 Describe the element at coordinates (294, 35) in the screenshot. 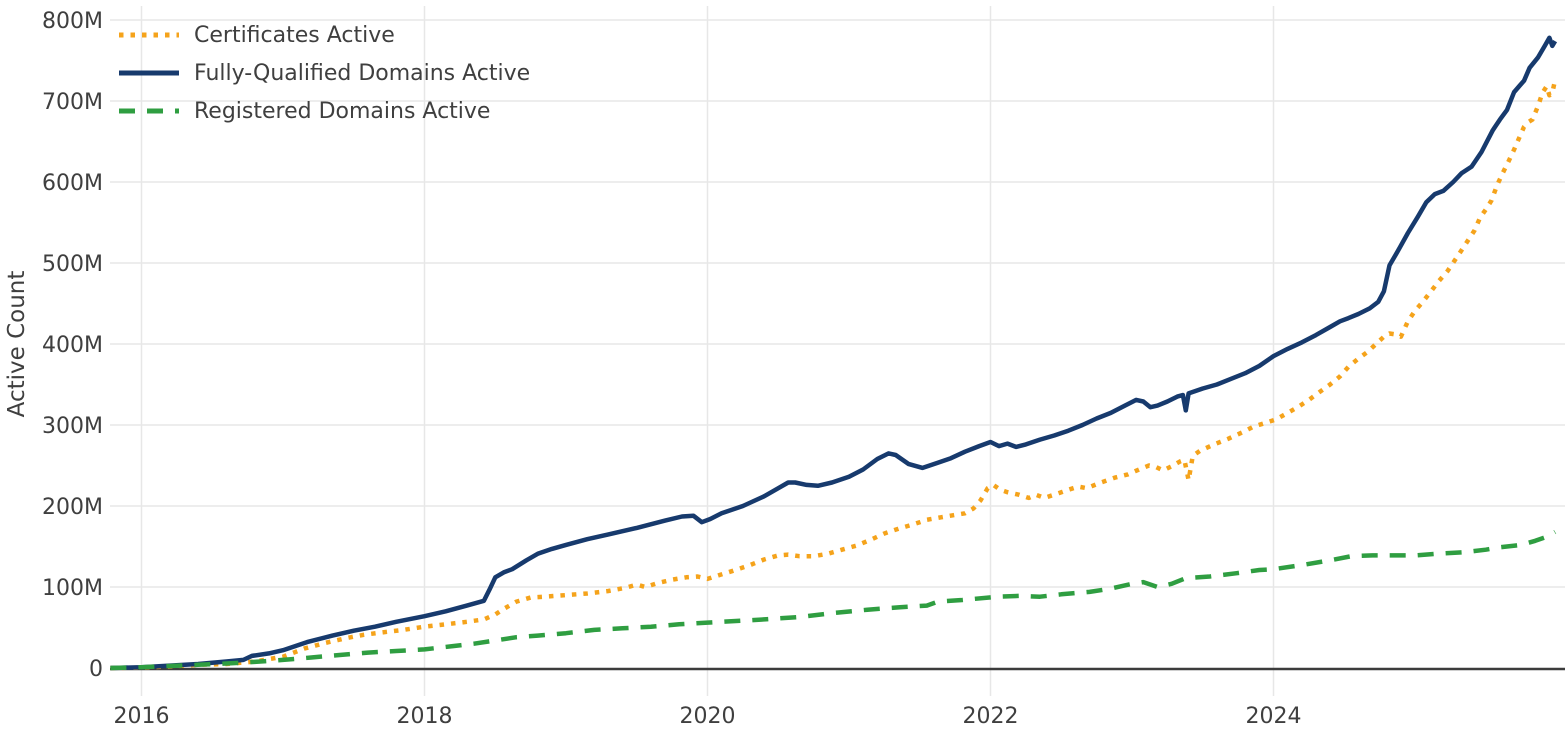

I see `legend-label: Certificates Active` at that location.